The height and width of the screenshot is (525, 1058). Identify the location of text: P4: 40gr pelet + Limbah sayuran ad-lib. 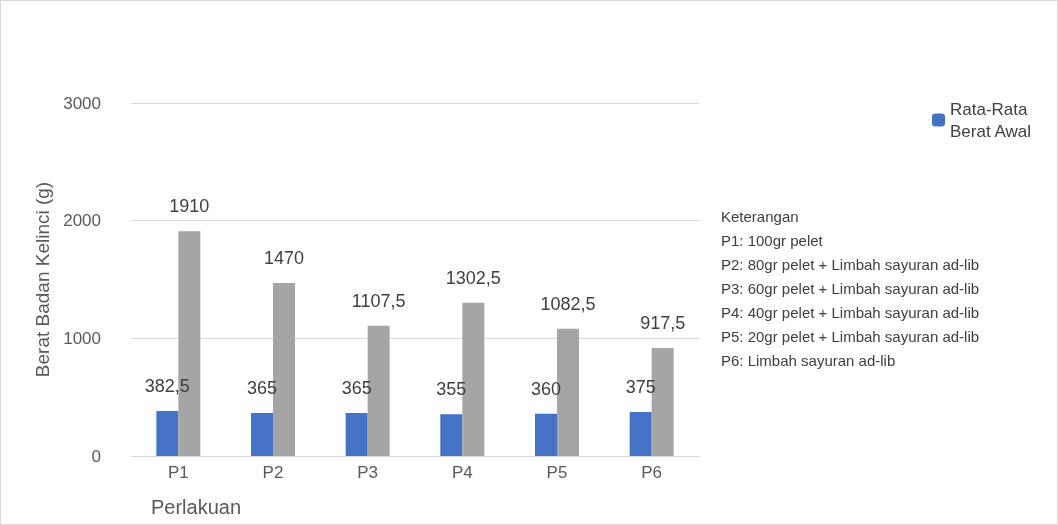
(850, 312).